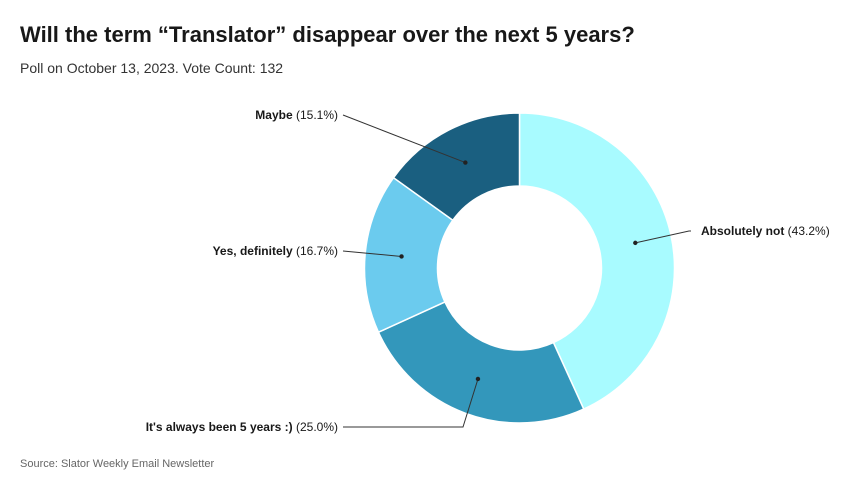  What do you see at coordinates (317, 251) in the screenshot?
I see `slice-label-value: (16.7%)` at bounding box center [317, 251].